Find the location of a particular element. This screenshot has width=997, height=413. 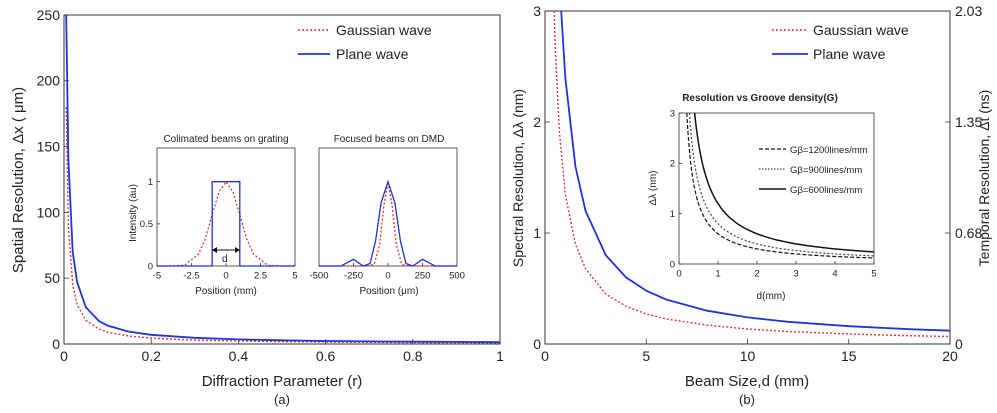

legend-b-gaussian-label: Gaussian wave is located at coordinates (861, 30).